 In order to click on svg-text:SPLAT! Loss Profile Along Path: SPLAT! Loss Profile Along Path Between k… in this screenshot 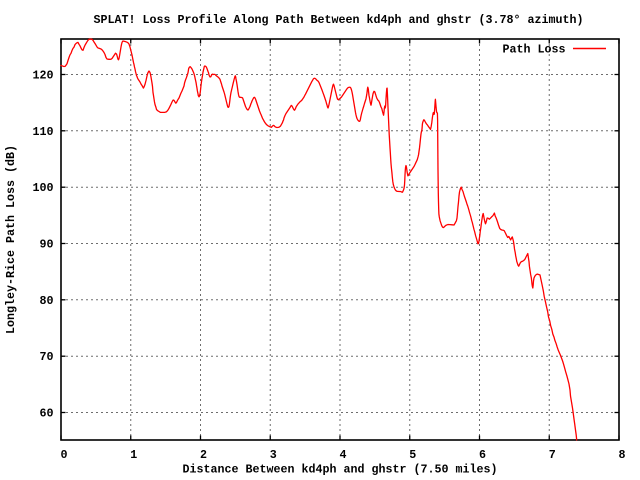, I will do `click(339, 20)`.